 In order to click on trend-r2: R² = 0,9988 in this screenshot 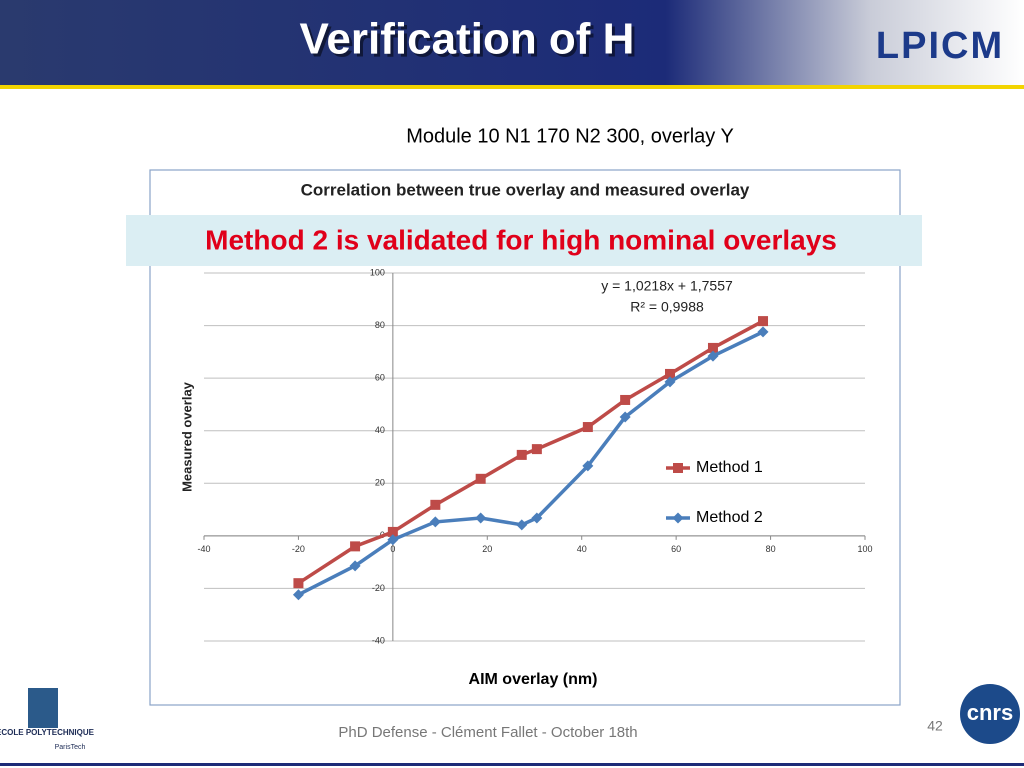, I will do `click(667, 307)`.